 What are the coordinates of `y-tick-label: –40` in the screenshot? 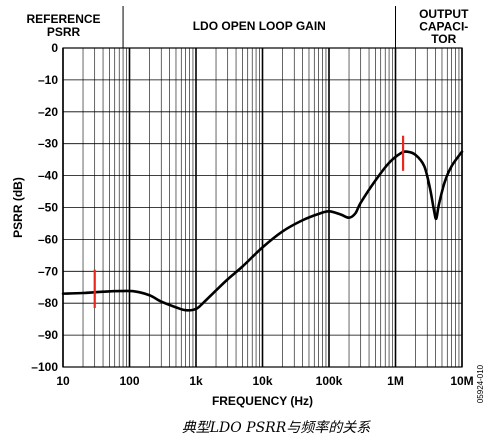 It's located at (48, 176).